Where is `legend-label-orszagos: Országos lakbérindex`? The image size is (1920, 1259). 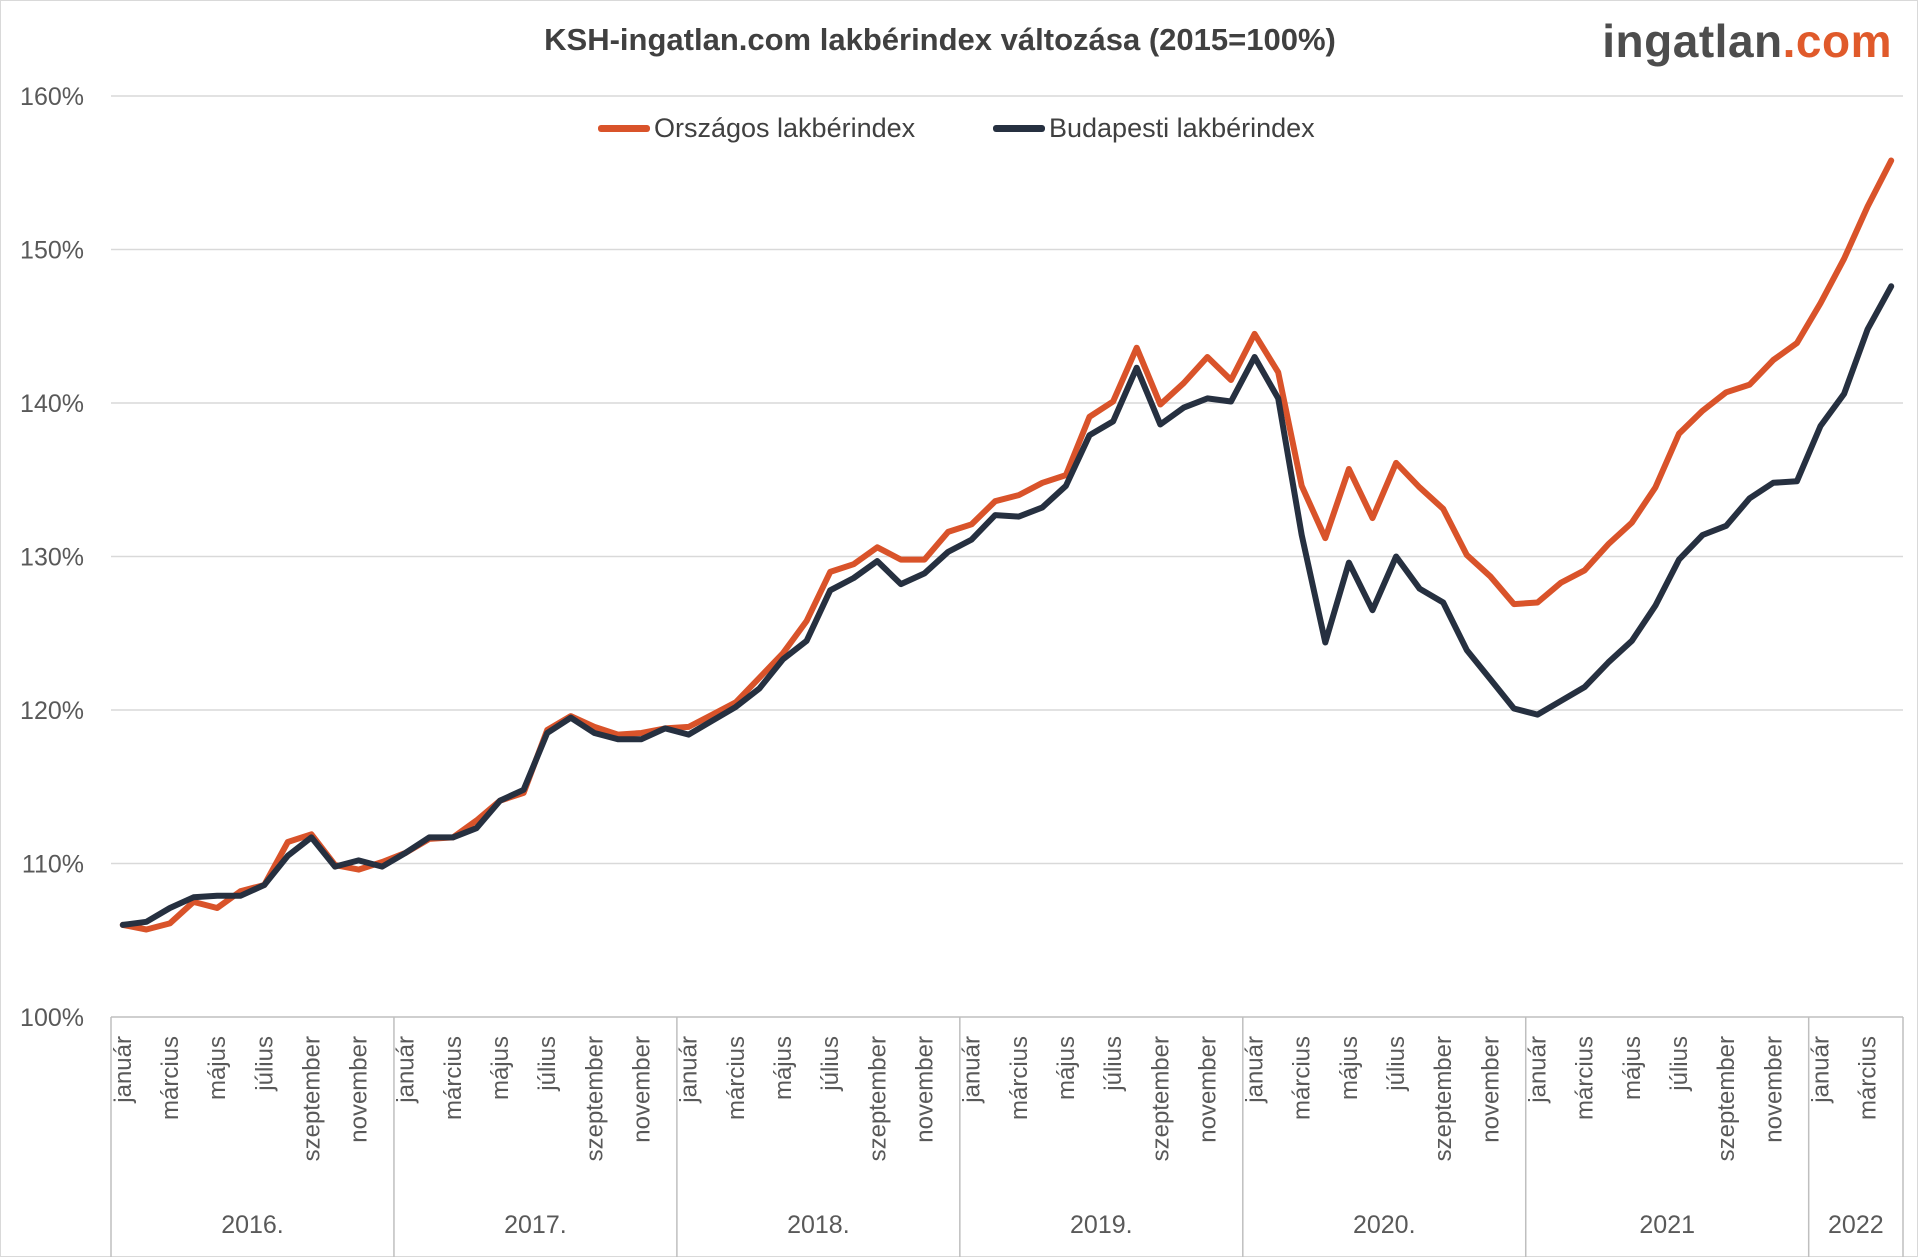
legend-label-orszagos: Országos lakbérindex is located at coordinates (785, 128).